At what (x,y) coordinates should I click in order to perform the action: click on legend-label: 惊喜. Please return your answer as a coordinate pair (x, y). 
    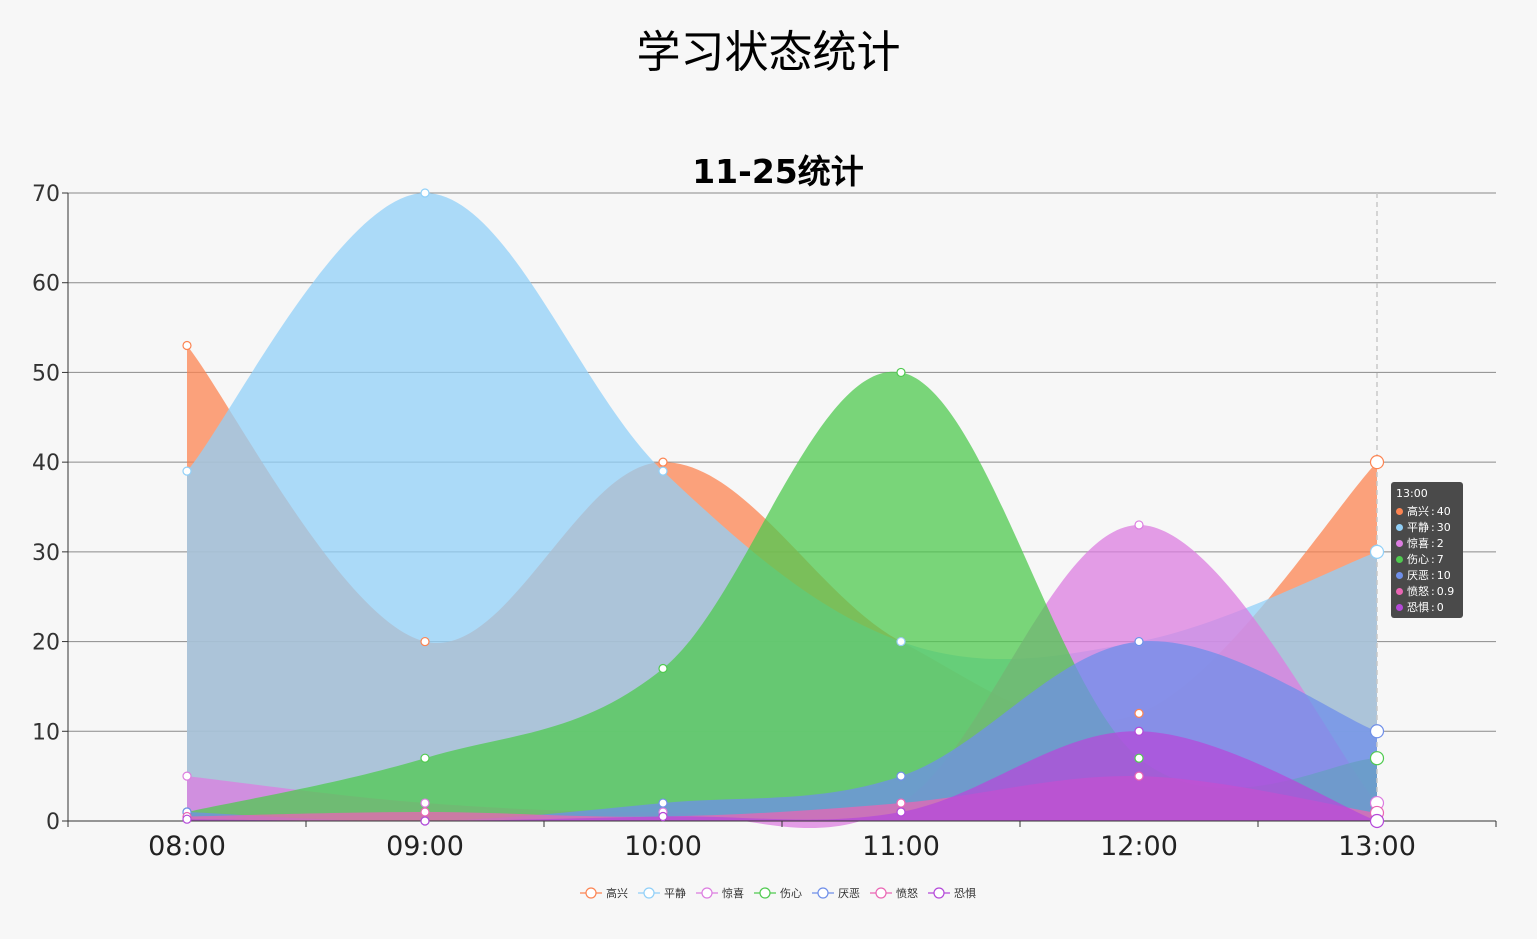
    Looking at the image, I should click on (733, 893).